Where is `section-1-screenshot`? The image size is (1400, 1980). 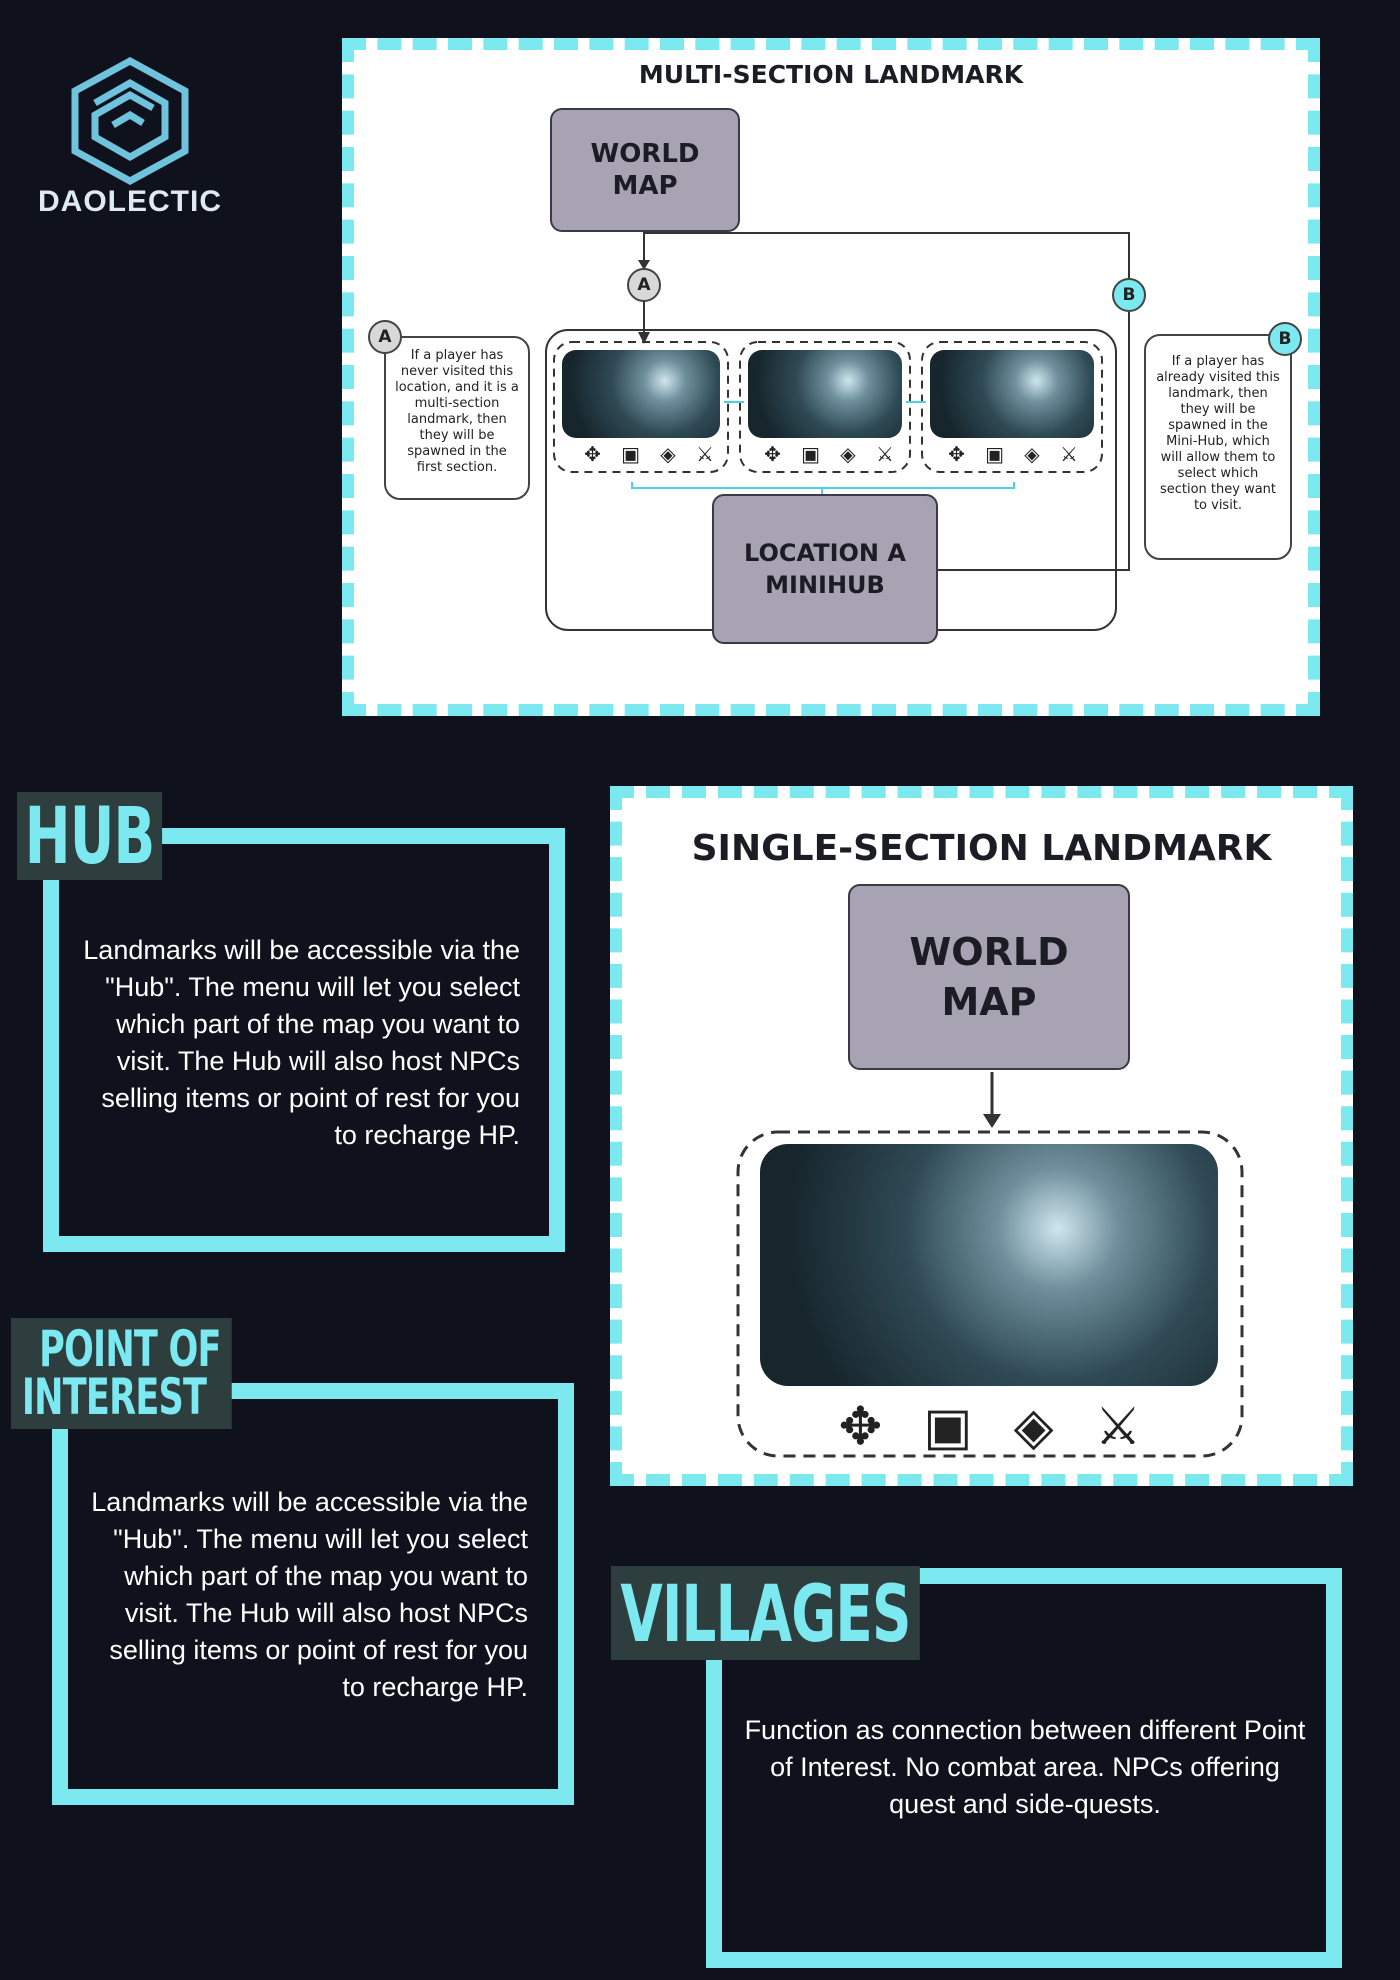 section-1-screenshot is located at coordinates (641, 394).